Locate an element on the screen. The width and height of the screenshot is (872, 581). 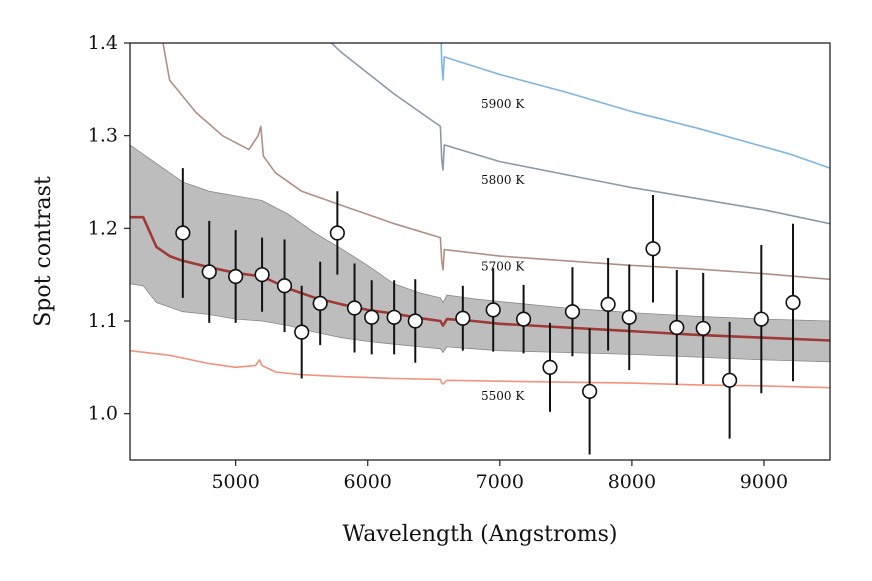
x-tick-label: 5000 is located at coordinates (235, 482).